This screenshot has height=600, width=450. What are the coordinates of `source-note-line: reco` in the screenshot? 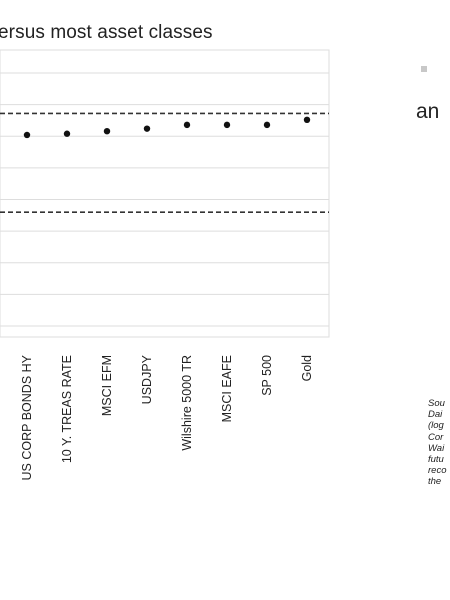 It's located at (437, 471).